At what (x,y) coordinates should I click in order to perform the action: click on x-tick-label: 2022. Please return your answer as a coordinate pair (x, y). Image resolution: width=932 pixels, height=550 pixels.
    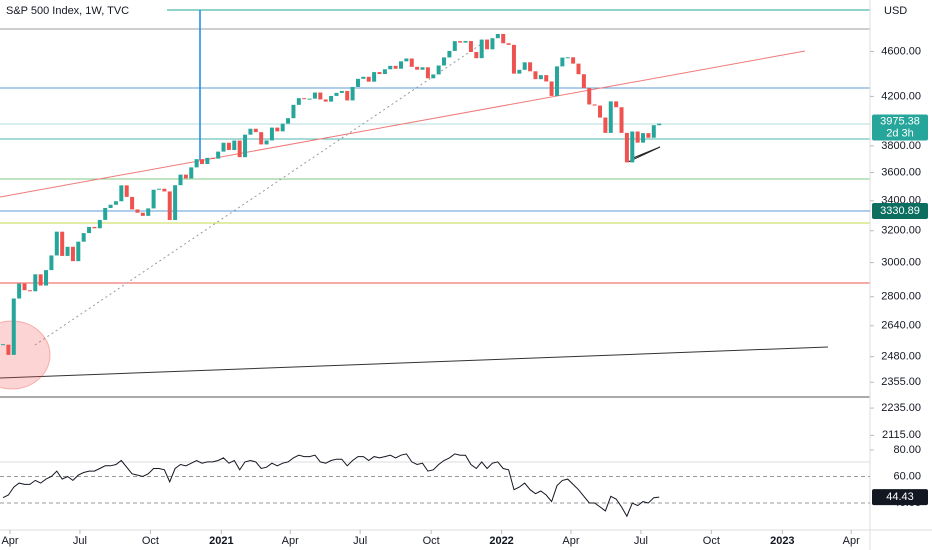
    Looking at the image, I should click on (501, 541).